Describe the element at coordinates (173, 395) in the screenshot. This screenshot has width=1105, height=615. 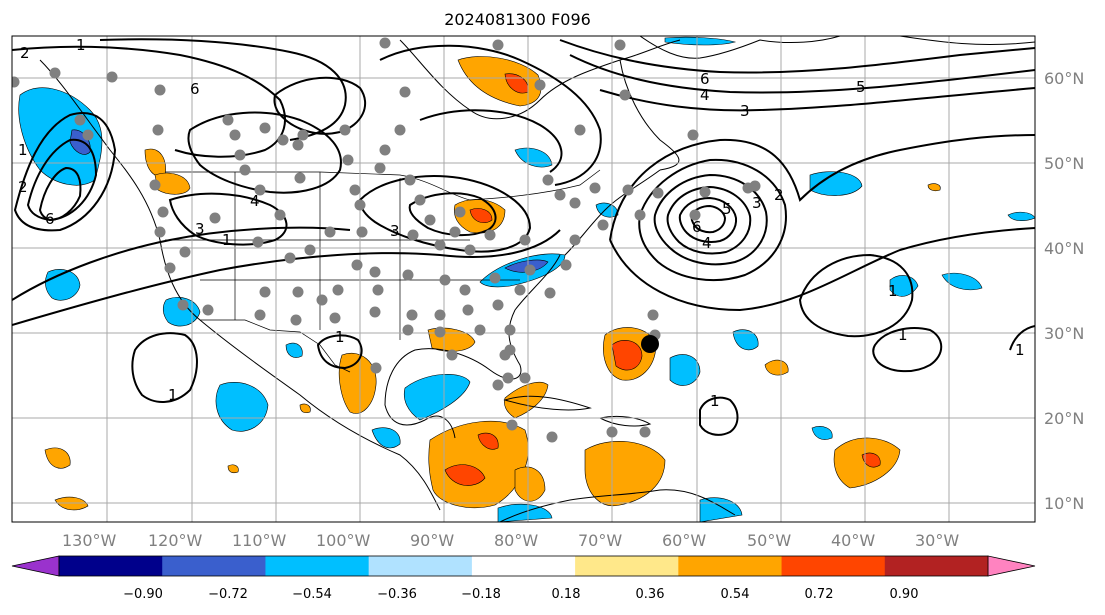
I see `contour-label-1-pac: 1` at that location.